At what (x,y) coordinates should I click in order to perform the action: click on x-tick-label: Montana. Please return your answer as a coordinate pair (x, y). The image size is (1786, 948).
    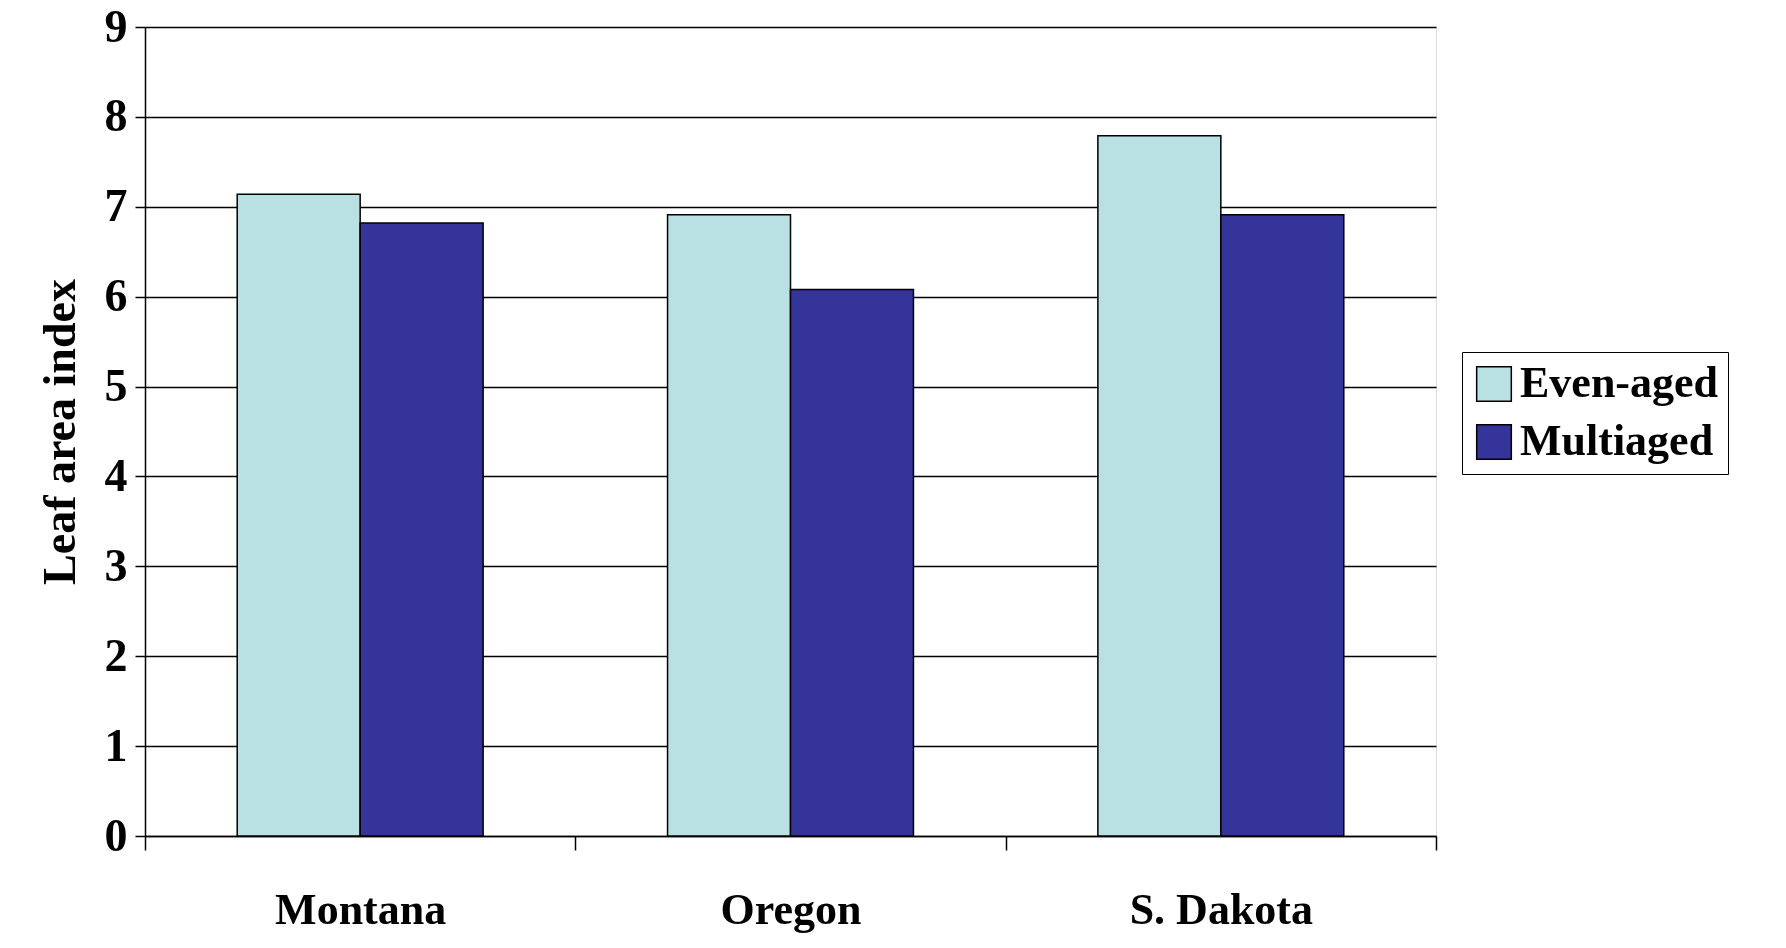
    Looking at the image, I should click on (361, 909).